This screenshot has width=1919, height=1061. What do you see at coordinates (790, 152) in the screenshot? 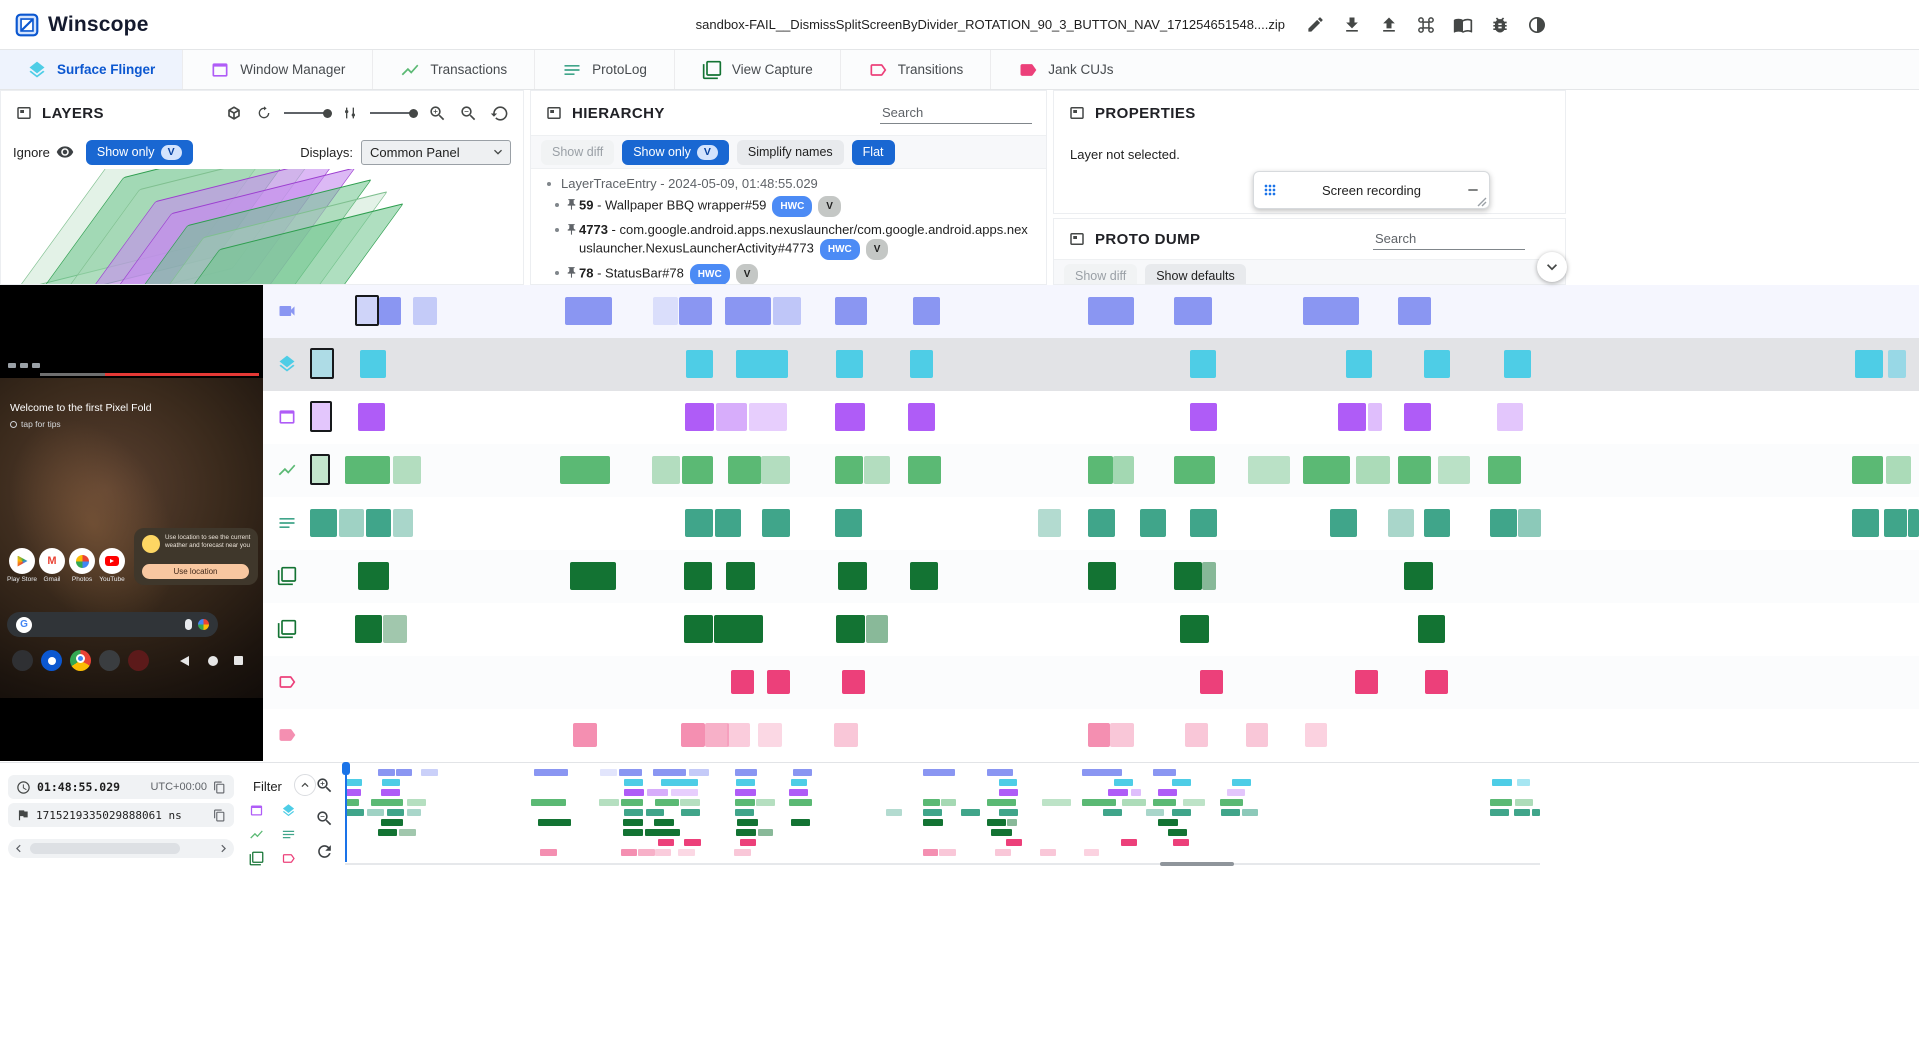
I see `simplify-names-button: Simplify names` at bounding box center [790, 152].